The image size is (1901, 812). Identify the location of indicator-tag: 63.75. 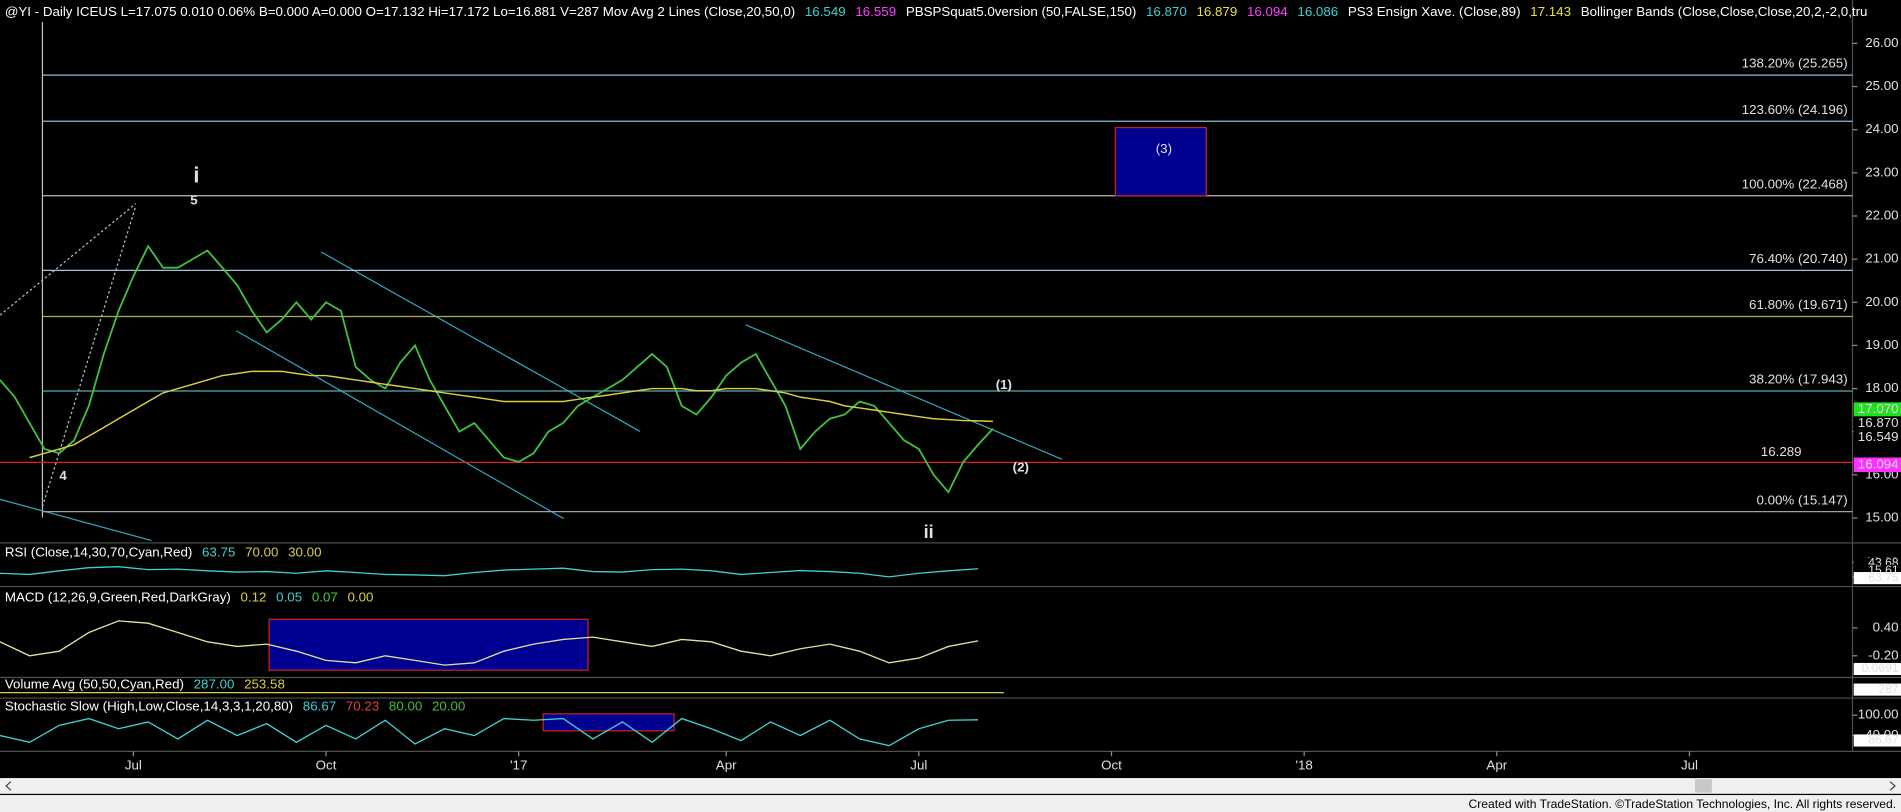
(1883, 577).